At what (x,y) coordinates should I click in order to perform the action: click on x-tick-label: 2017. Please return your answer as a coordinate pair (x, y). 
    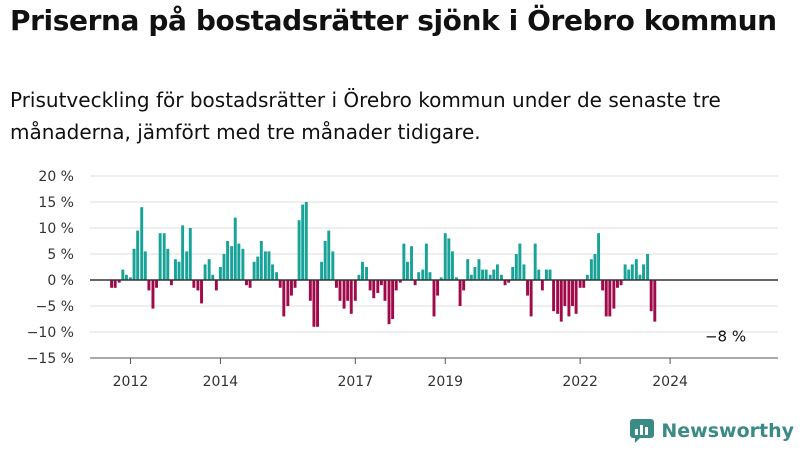
    Looking at the image, I should click on (355, 382).